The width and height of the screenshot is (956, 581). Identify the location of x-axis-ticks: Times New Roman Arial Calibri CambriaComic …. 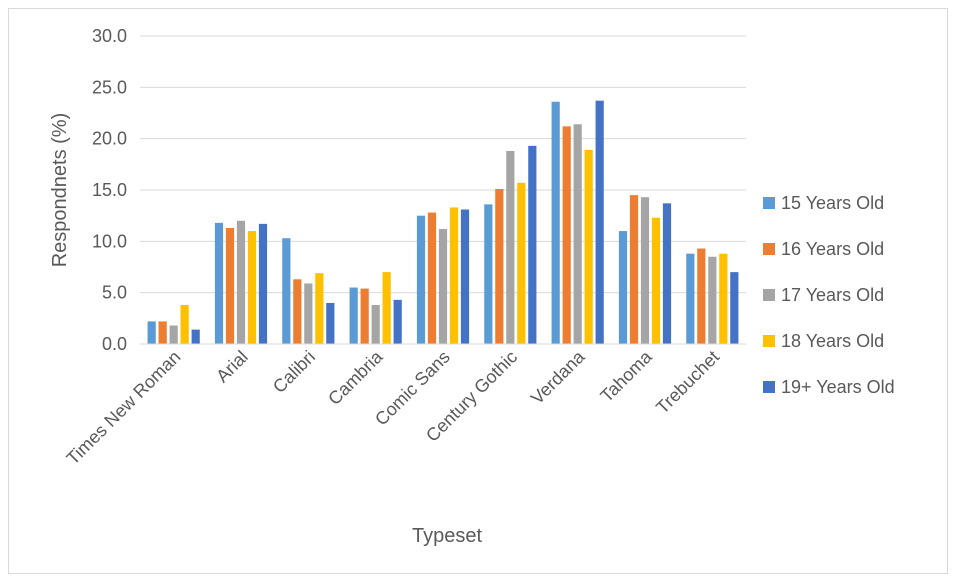
(393, 407).